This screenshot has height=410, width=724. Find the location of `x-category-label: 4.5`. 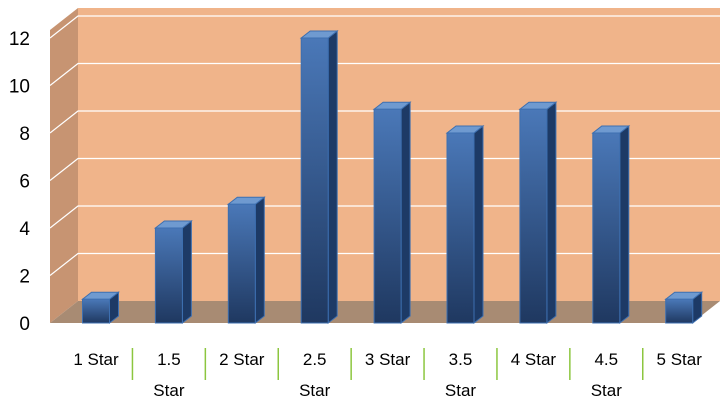

x-category-label: 4.5 is located at coordinates (606, 359).